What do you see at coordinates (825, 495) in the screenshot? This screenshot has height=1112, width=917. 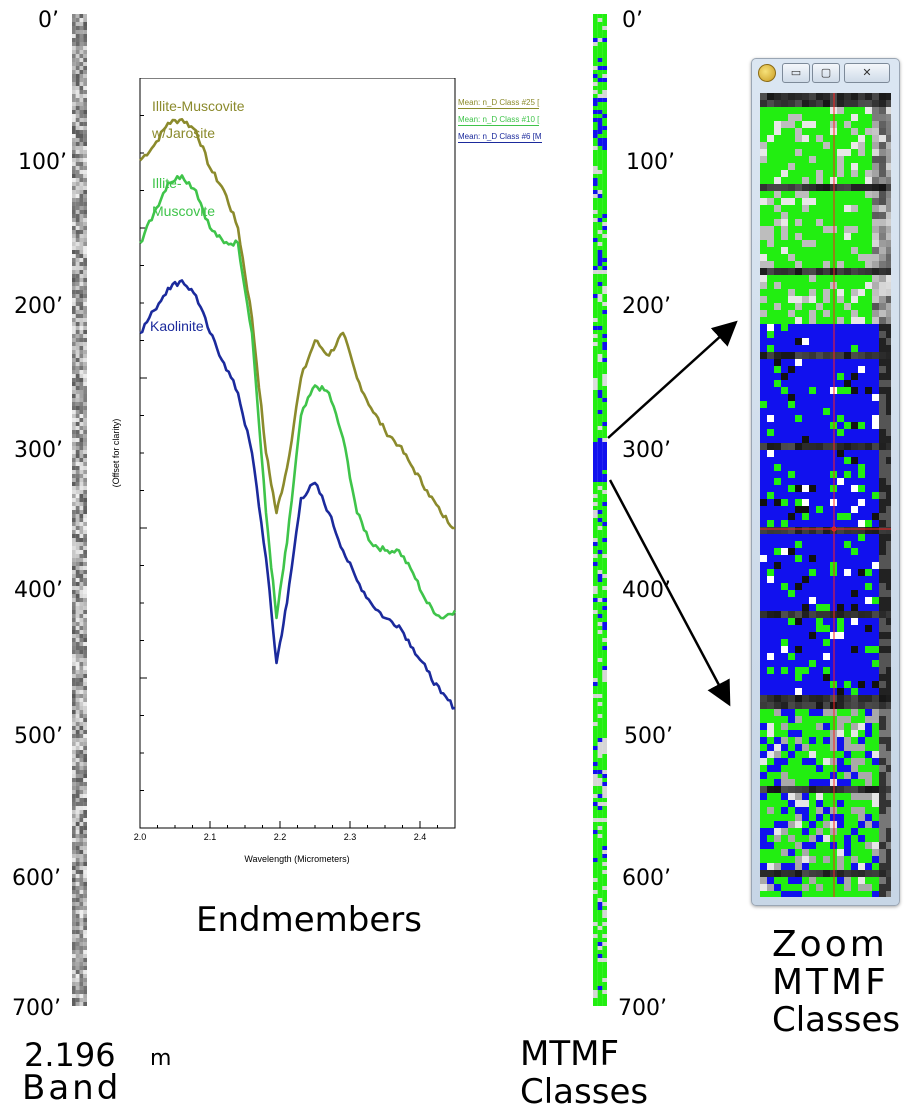 I see `zoom-mtmf-image` at bounding box center [825, 495].